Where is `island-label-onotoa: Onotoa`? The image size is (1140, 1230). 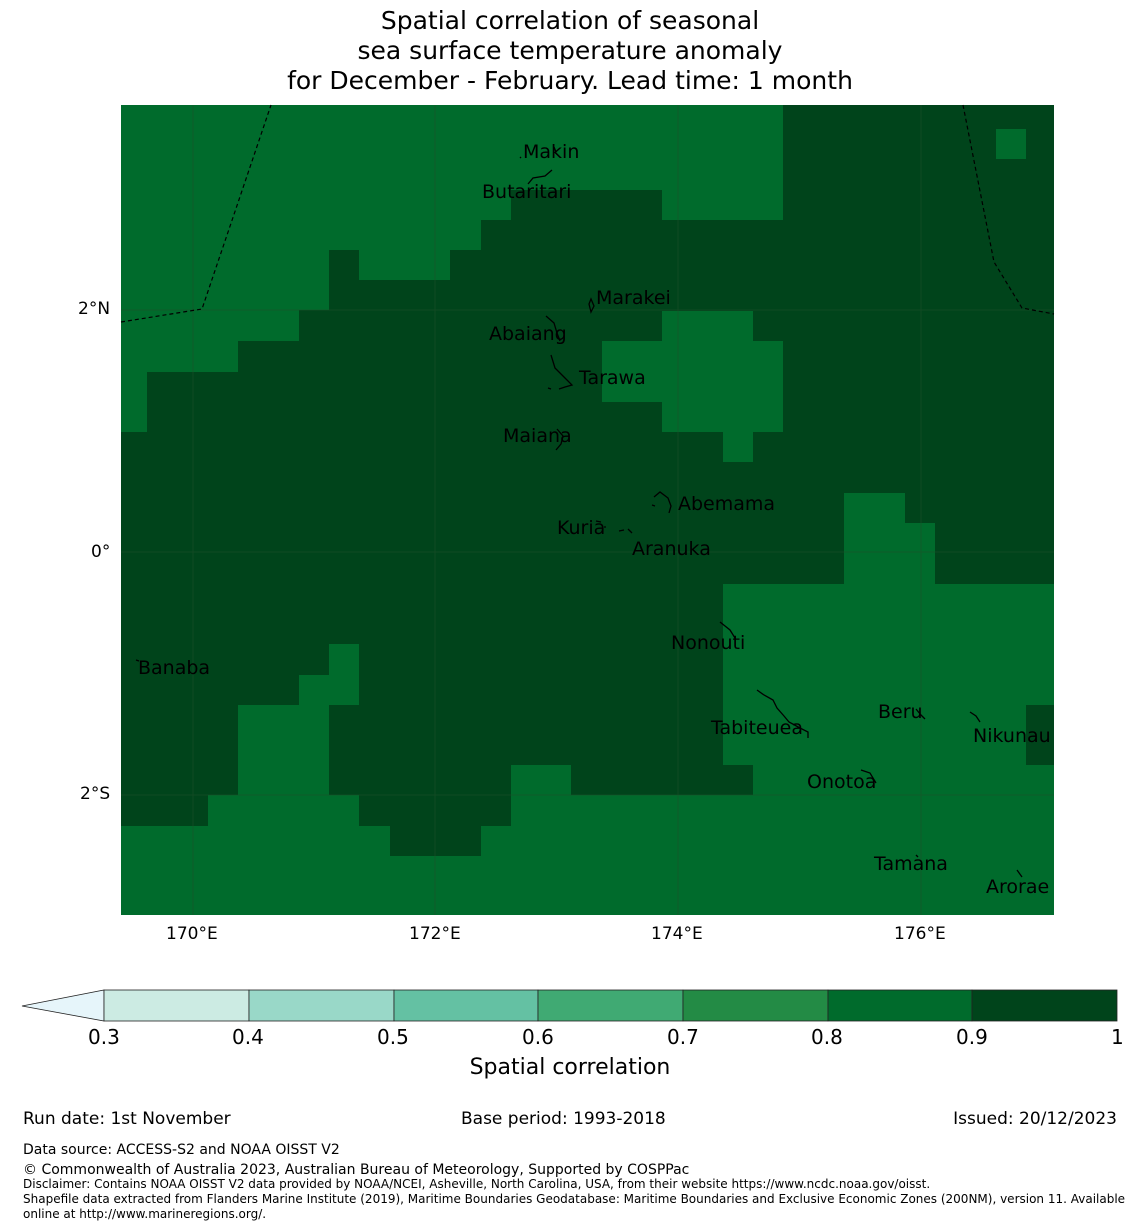
island-label-onotoa: Onotoa is located at coordinates (842, 782).